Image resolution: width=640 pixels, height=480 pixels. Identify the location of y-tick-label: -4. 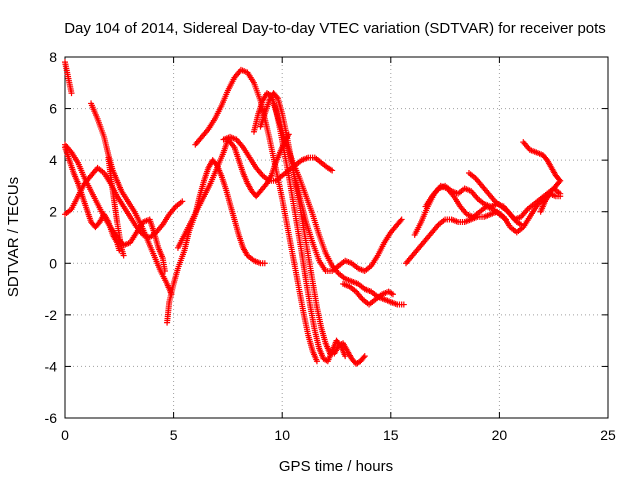
(51, 366).